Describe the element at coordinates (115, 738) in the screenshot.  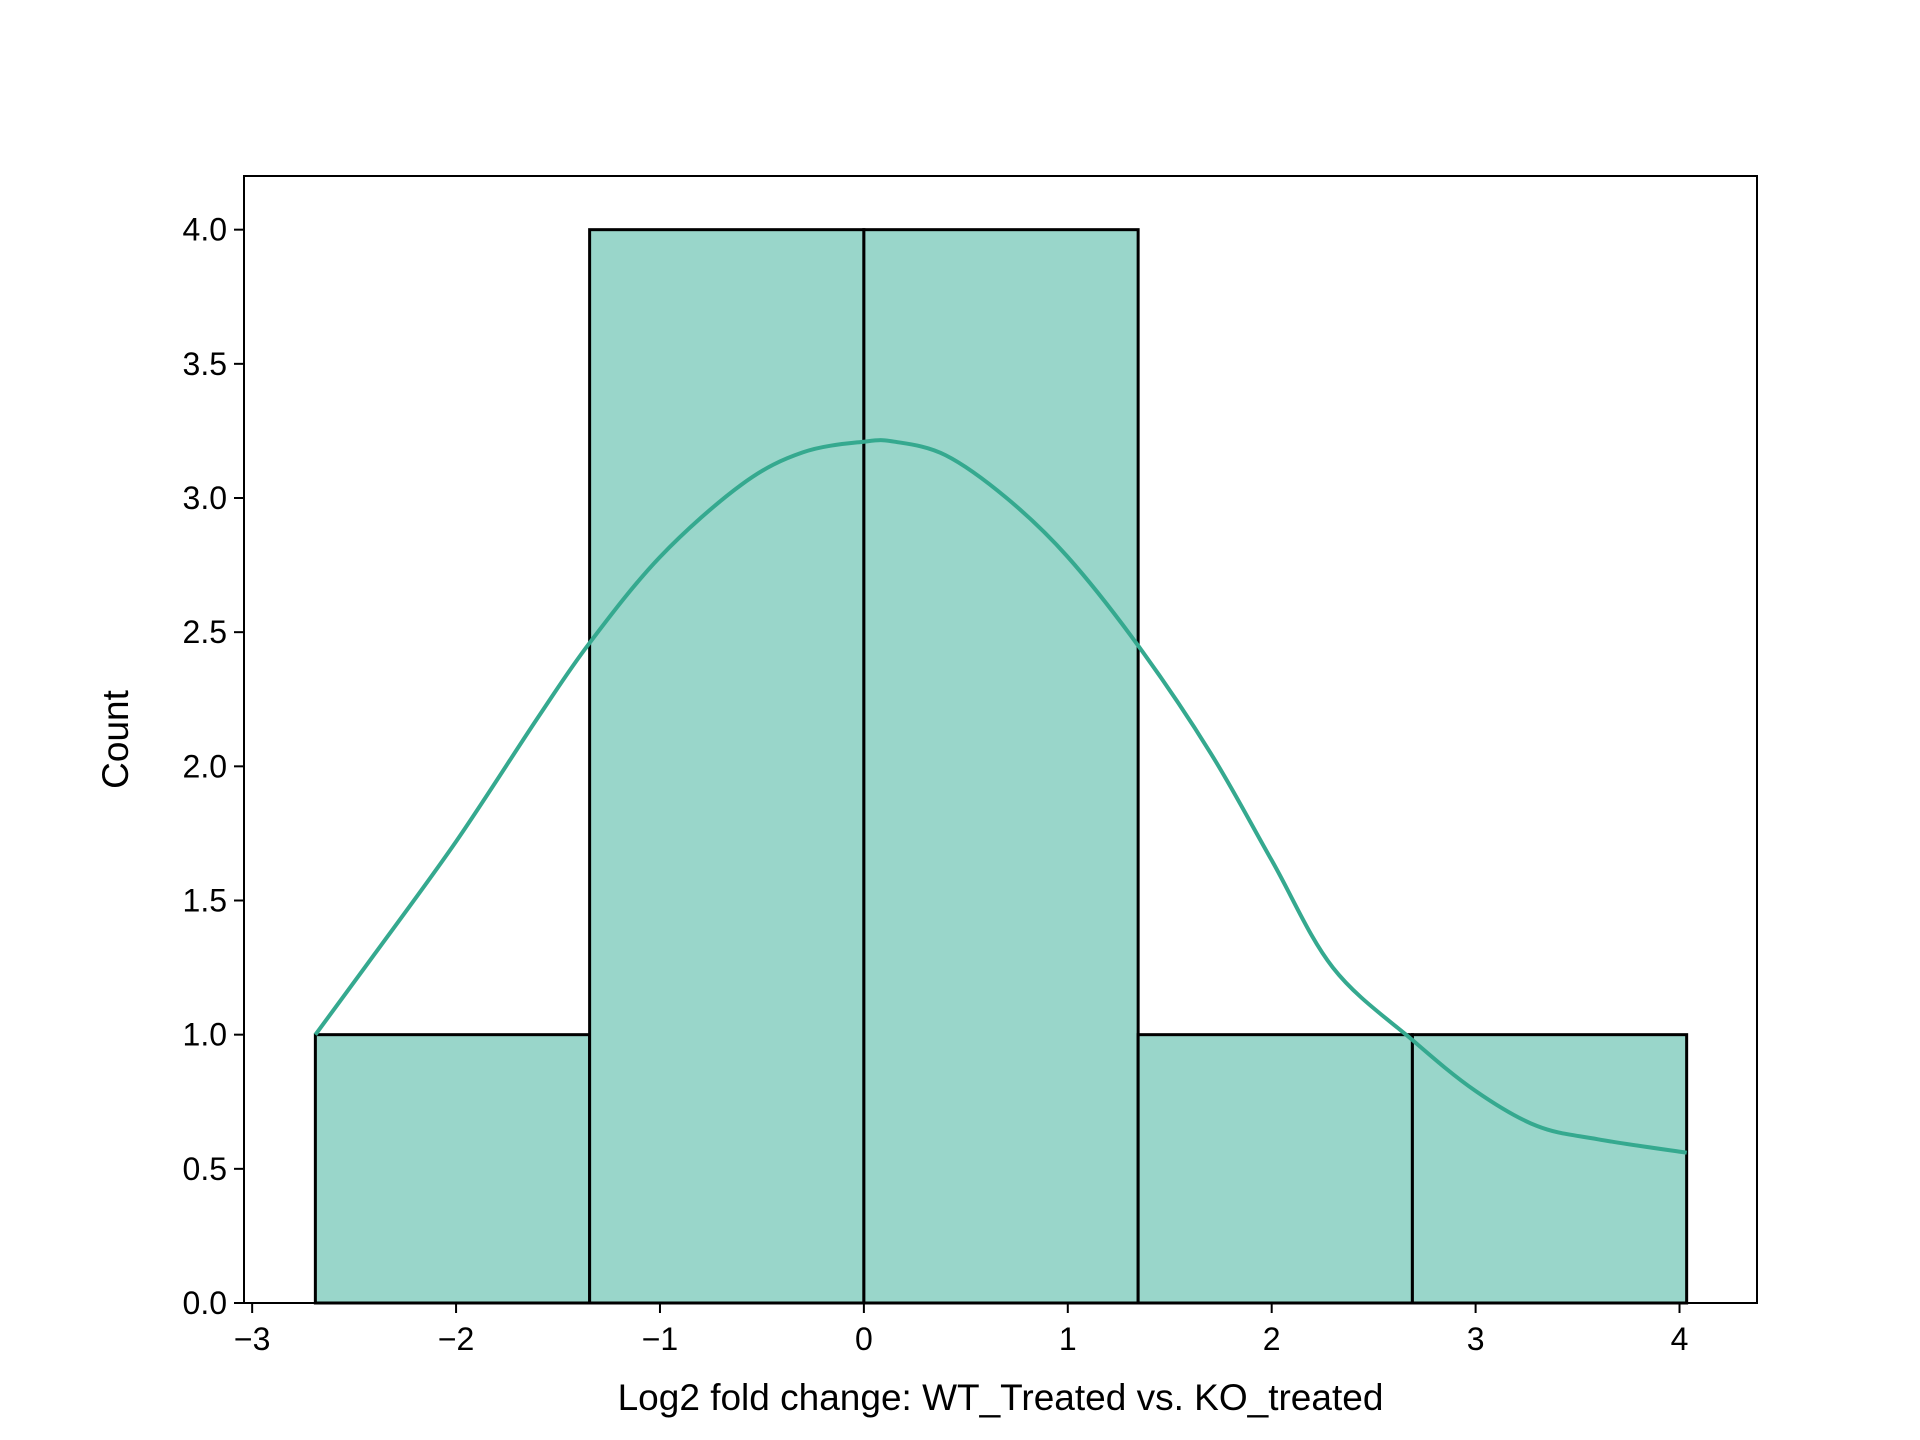
I see `y-axis-title: Count` at that location.